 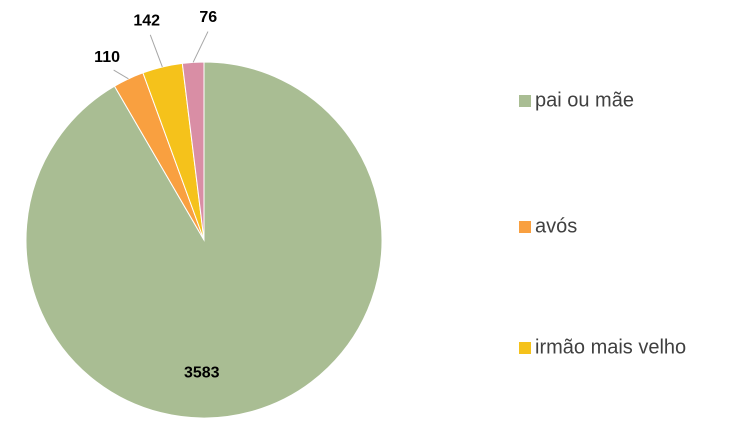 What do you see at coordinates (584, 100) in the screenshot?
I see `legend-label: pai ou mãe` at bounding box center [584, 100].